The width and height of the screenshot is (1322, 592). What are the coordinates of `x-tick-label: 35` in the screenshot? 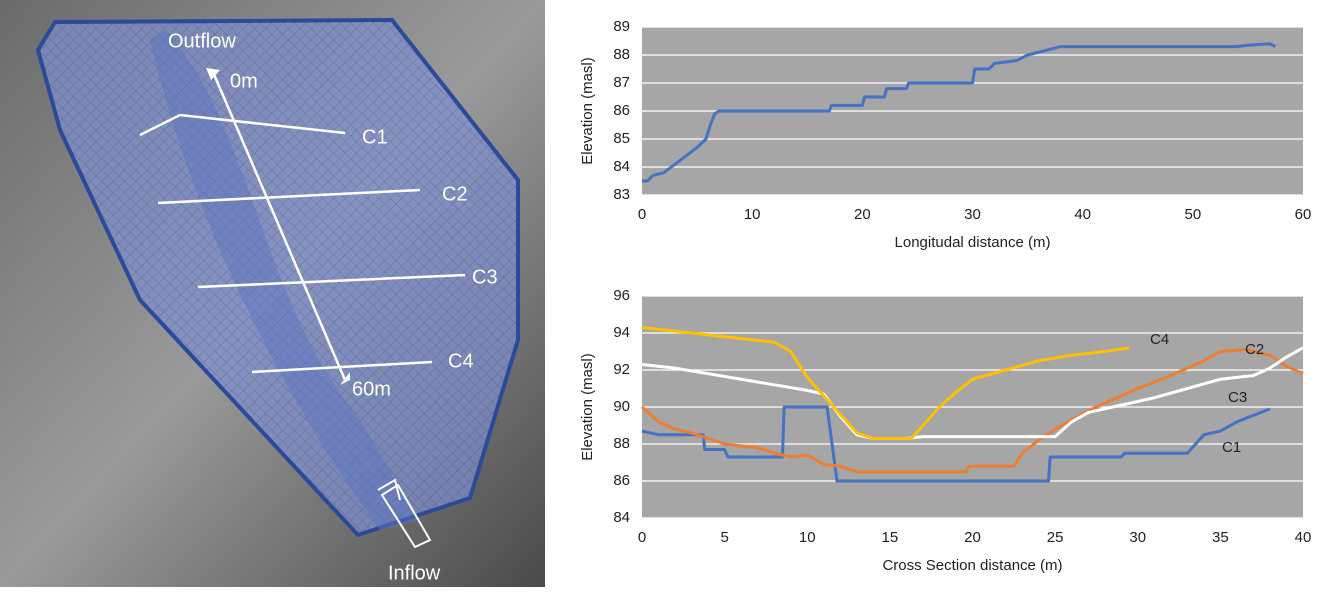 It's located at (1220, 537).